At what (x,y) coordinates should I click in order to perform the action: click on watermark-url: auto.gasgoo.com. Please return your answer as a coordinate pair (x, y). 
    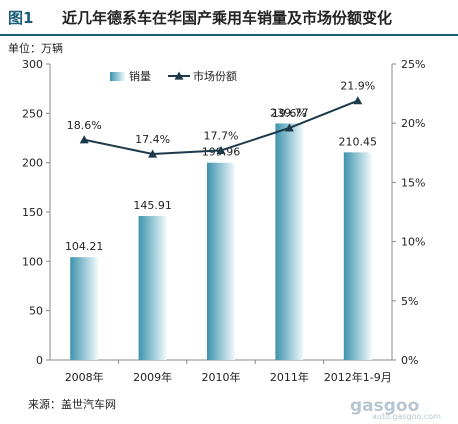
    Looking at the image, I should click on (406, 416).